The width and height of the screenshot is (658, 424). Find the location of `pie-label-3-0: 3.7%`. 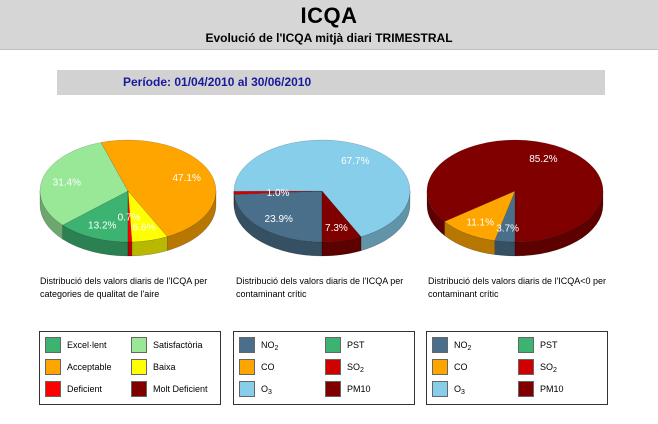

pie-label-3-0: 3.7% is located at coordinates (507, 228).